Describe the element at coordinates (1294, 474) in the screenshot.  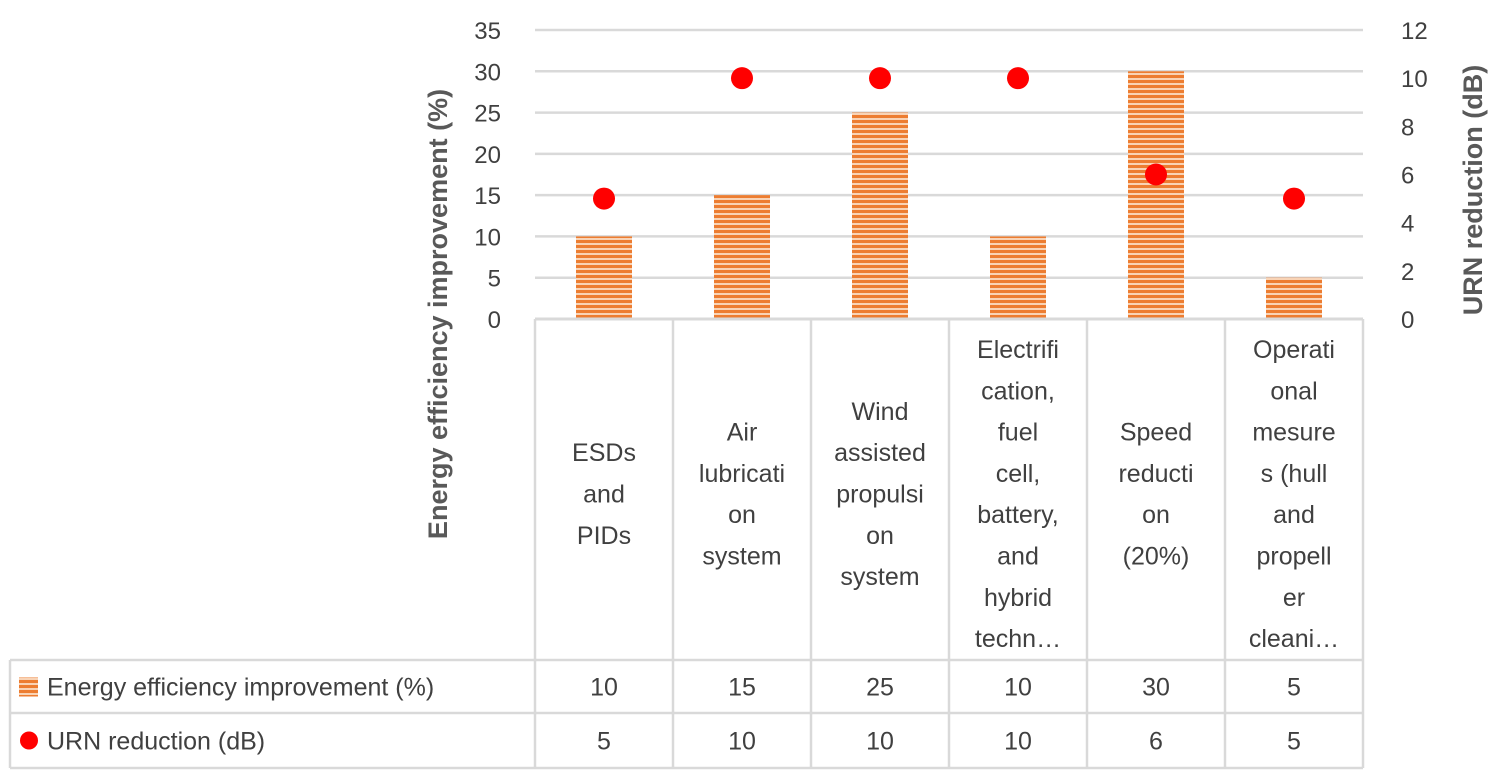
I see `category-label: s (hull` at that location.